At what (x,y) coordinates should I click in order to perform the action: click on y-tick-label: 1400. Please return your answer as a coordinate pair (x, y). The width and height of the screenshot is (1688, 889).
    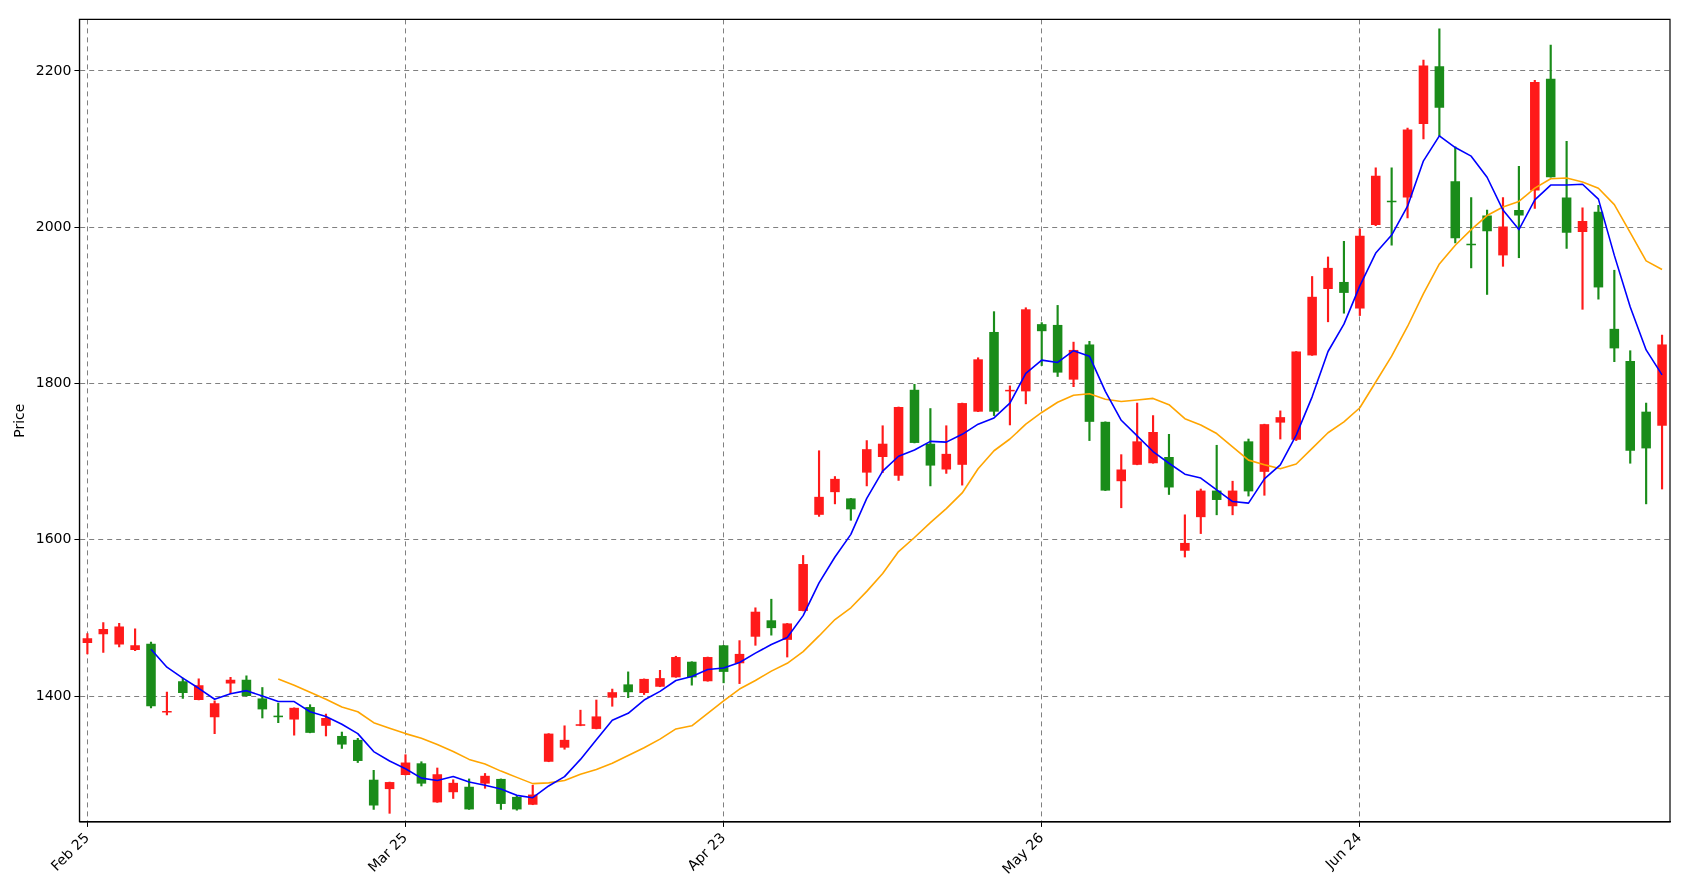
    Looking at the image, I should click on (53, 694).